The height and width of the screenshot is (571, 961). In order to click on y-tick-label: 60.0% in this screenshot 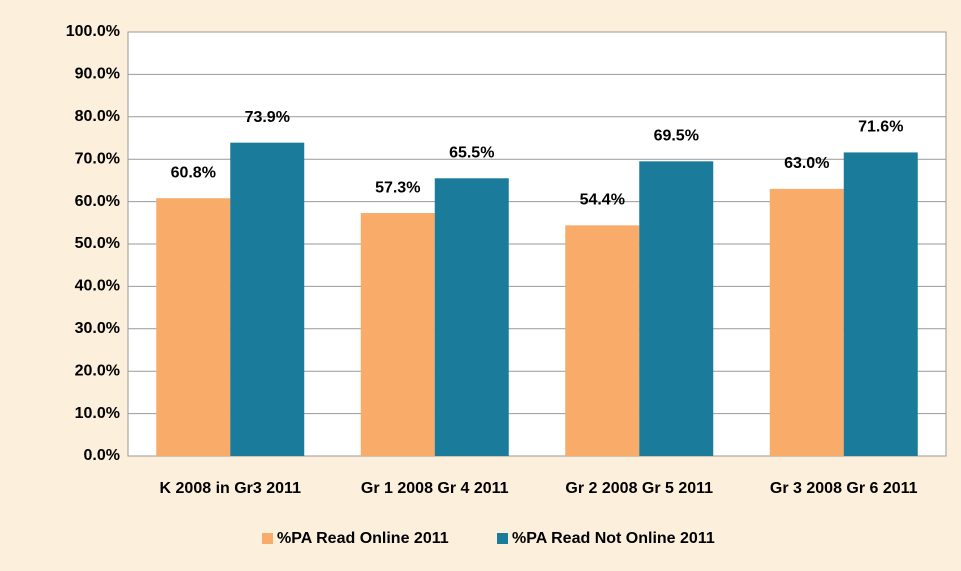, I will do `click(97, 201)`.